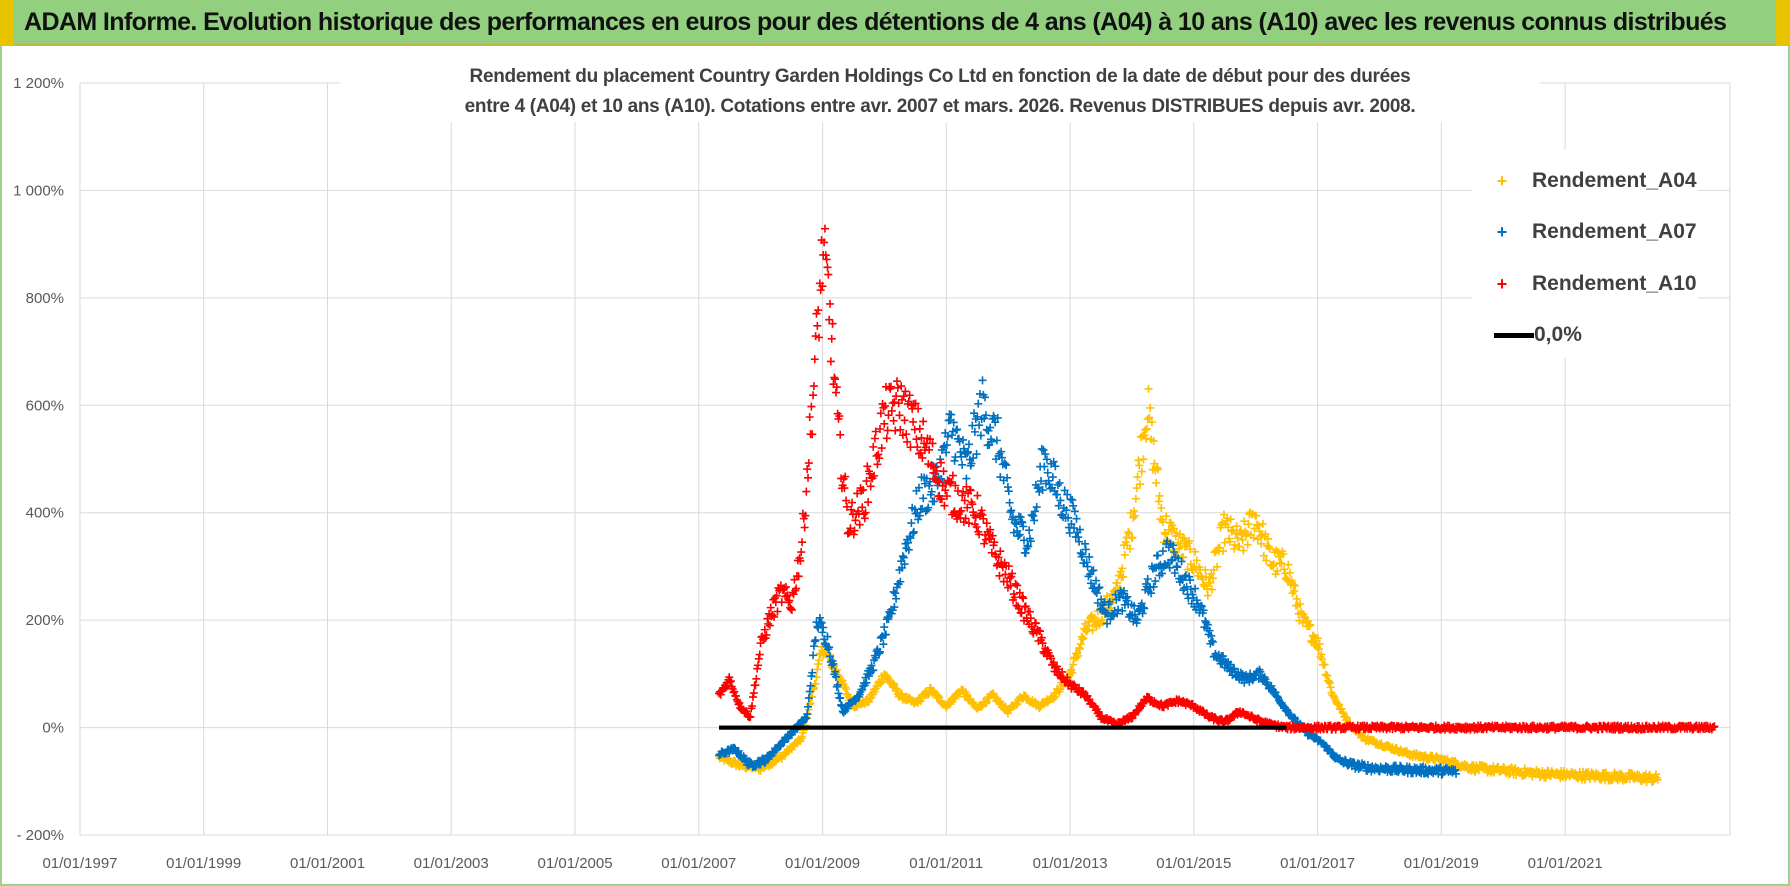 This screenshot has height=886, width=1790. I want to click on plus-marker-icon: +, so click(1502, 283).